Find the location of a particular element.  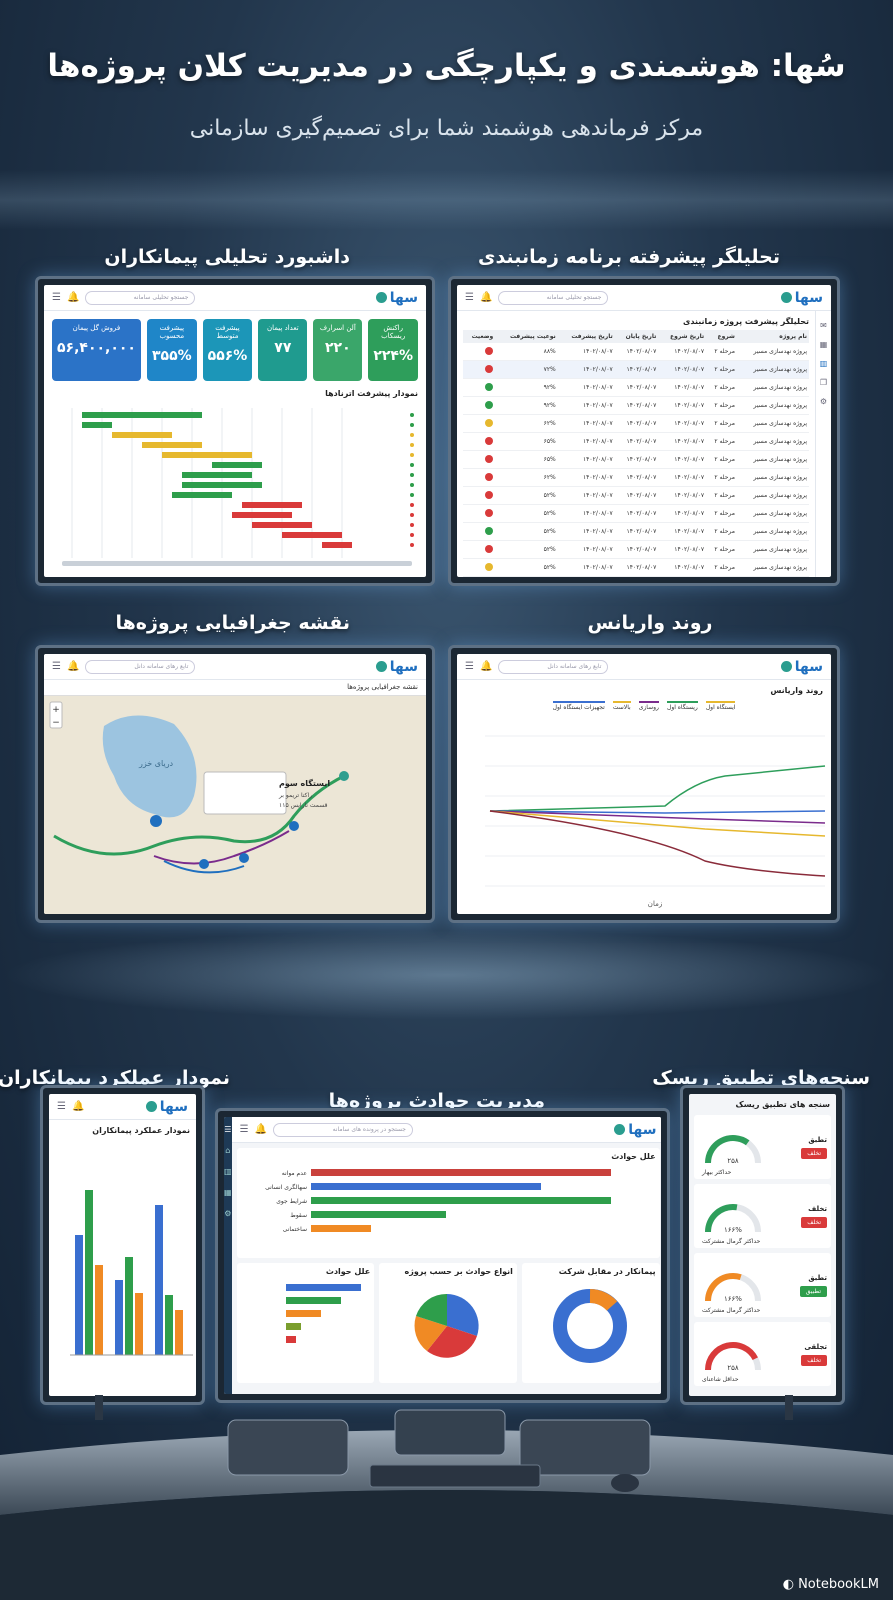

column-header: تاریخ پیشرفت is located at coordinates (586, 336).